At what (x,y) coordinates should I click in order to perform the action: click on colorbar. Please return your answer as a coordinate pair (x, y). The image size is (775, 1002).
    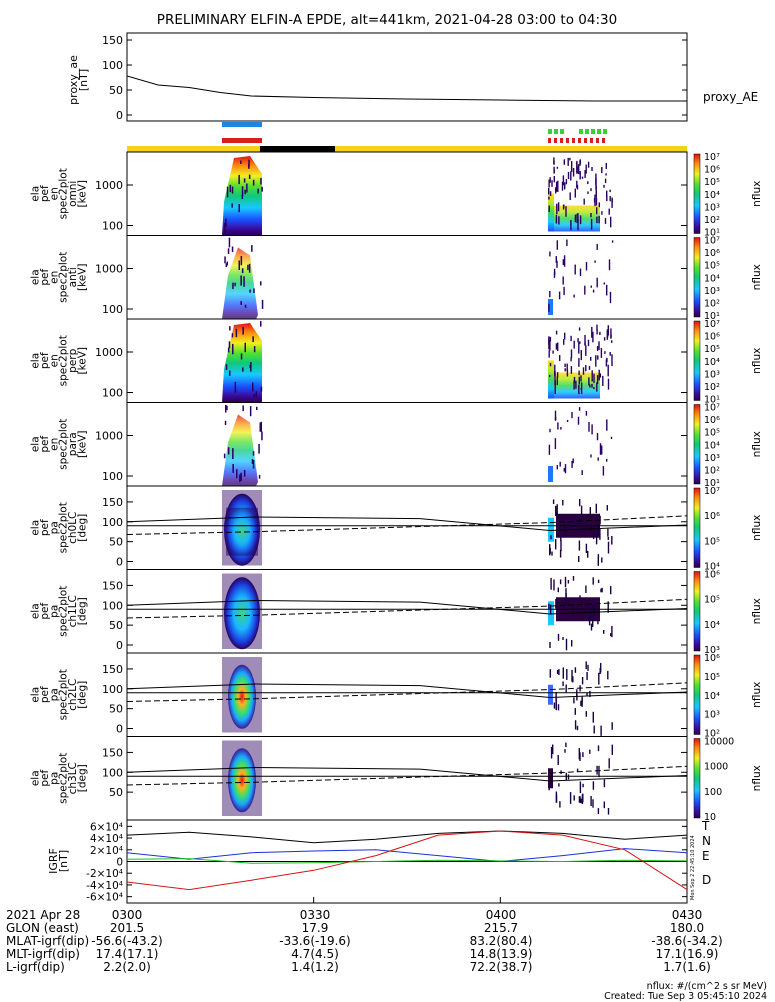
    Looking at the image, I should click on (697, 778).